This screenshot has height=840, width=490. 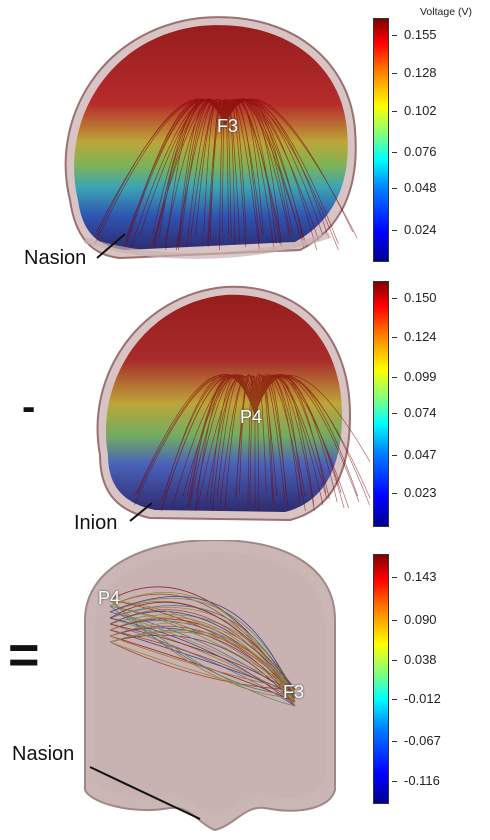 I want to click on colorbar-2-tick: 0.124, so click(x=414, y=336).